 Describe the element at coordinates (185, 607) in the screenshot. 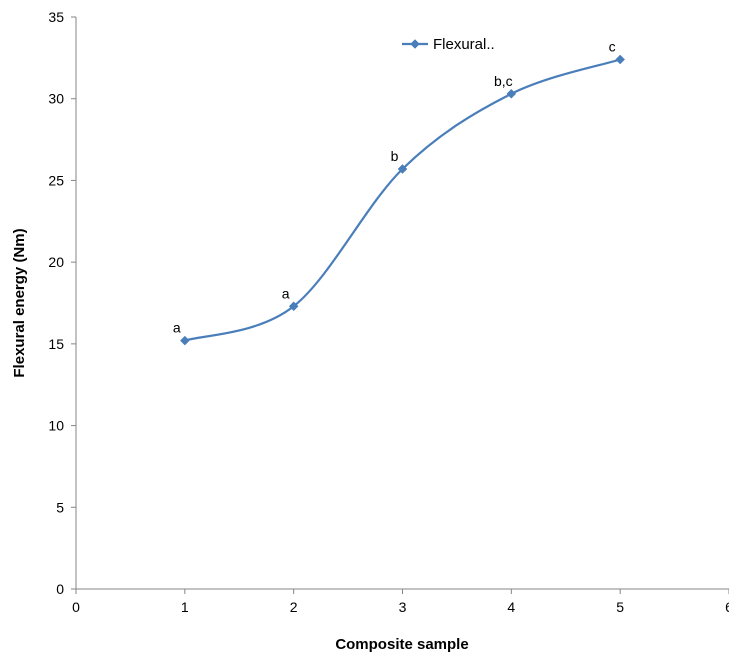

I see `x-tick-label: 1` at that location.